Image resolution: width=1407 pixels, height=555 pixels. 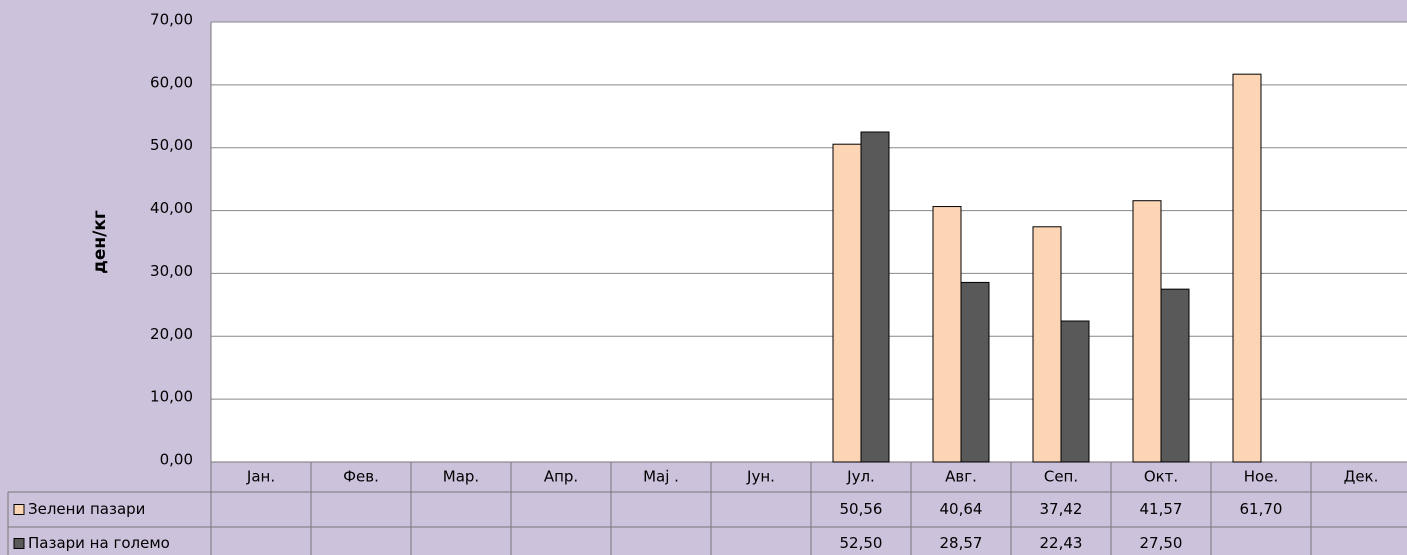 I want to click on y-tick-label: 20,00, so click(x=171, y=334).